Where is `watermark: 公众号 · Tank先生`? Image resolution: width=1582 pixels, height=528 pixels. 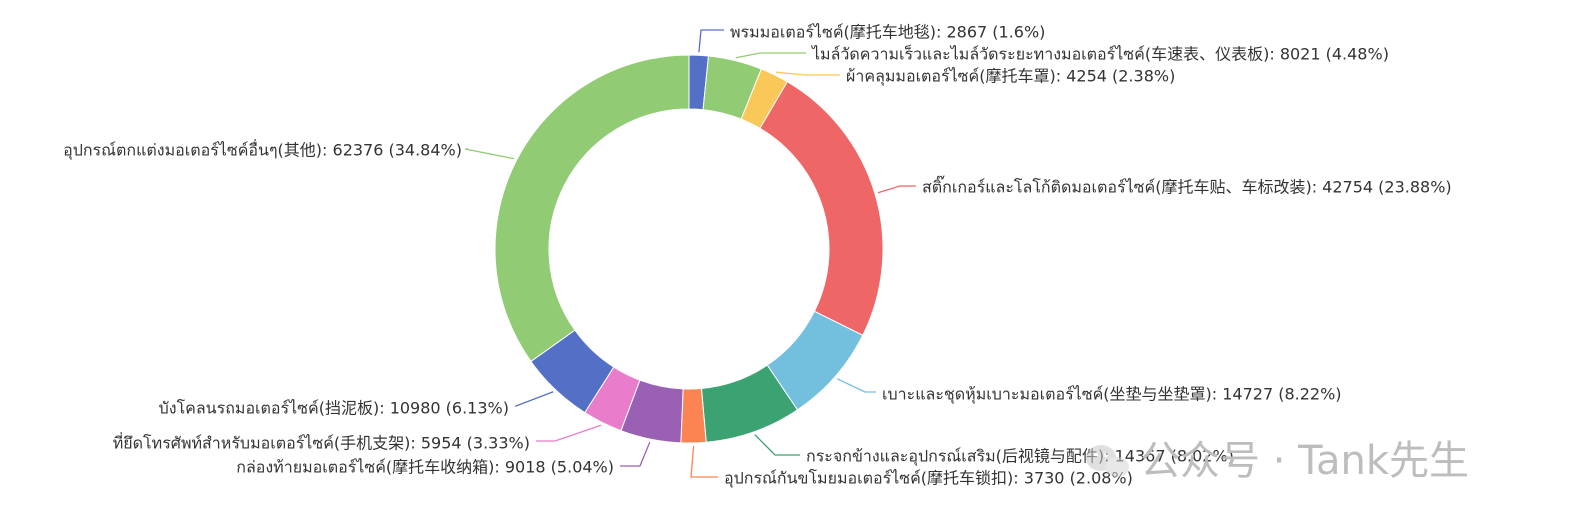 watermark: 公众号 · Tank先生 is located at coordinates (1277, 461).